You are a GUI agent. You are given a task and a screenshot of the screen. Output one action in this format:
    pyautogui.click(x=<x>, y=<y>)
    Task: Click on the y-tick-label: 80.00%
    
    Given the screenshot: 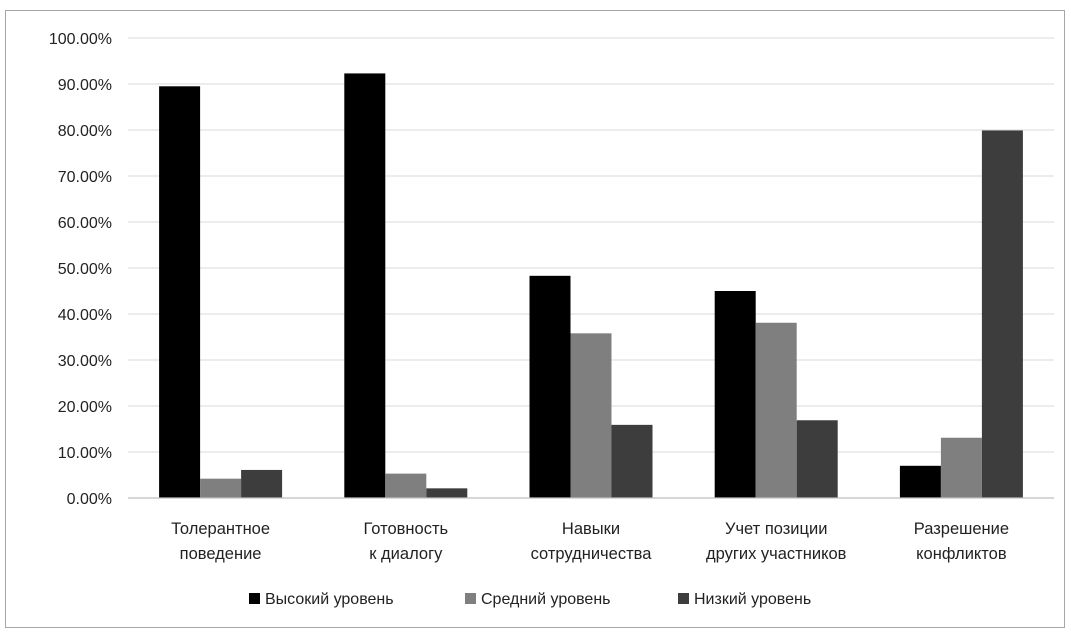 What is the action you would take?
    pyautogui.click(x=85, y=131)
    